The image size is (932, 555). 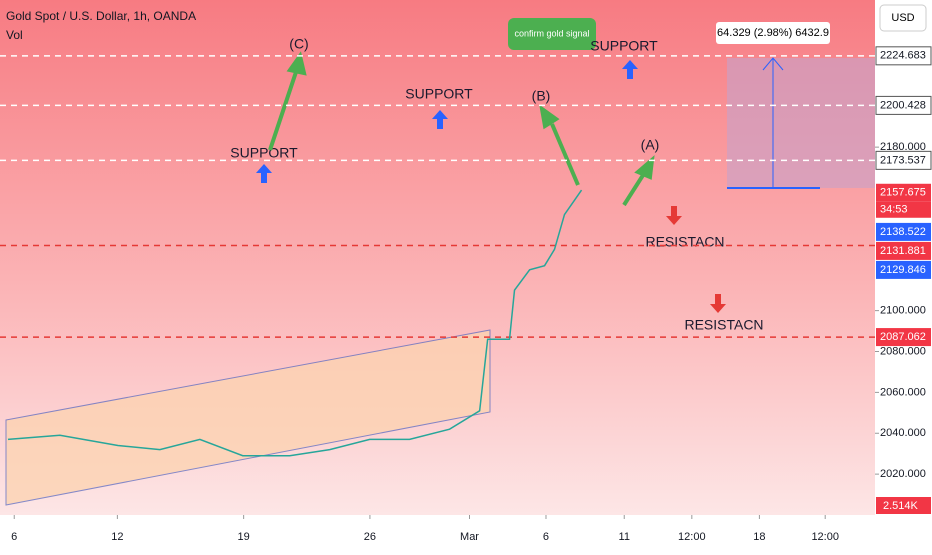 What do you see at coordinates (541, 96) in the screenshot?
I see `wave-label: (B)` at bounding box center [541, 96].